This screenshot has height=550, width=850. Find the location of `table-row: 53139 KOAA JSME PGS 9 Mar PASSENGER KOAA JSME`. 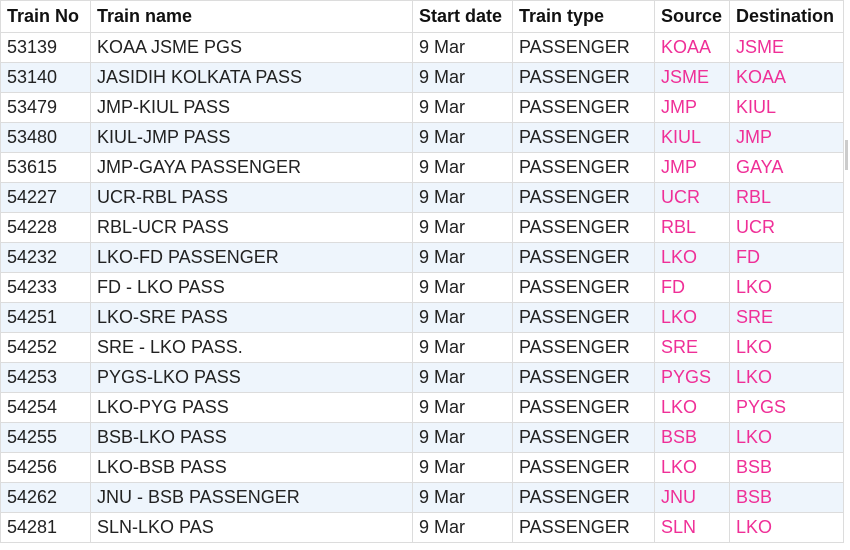

table-row: 53139 KOAA JSME PGS 9 Mar PASSENGER KOAA JSME is located at coordinates (422, 47).